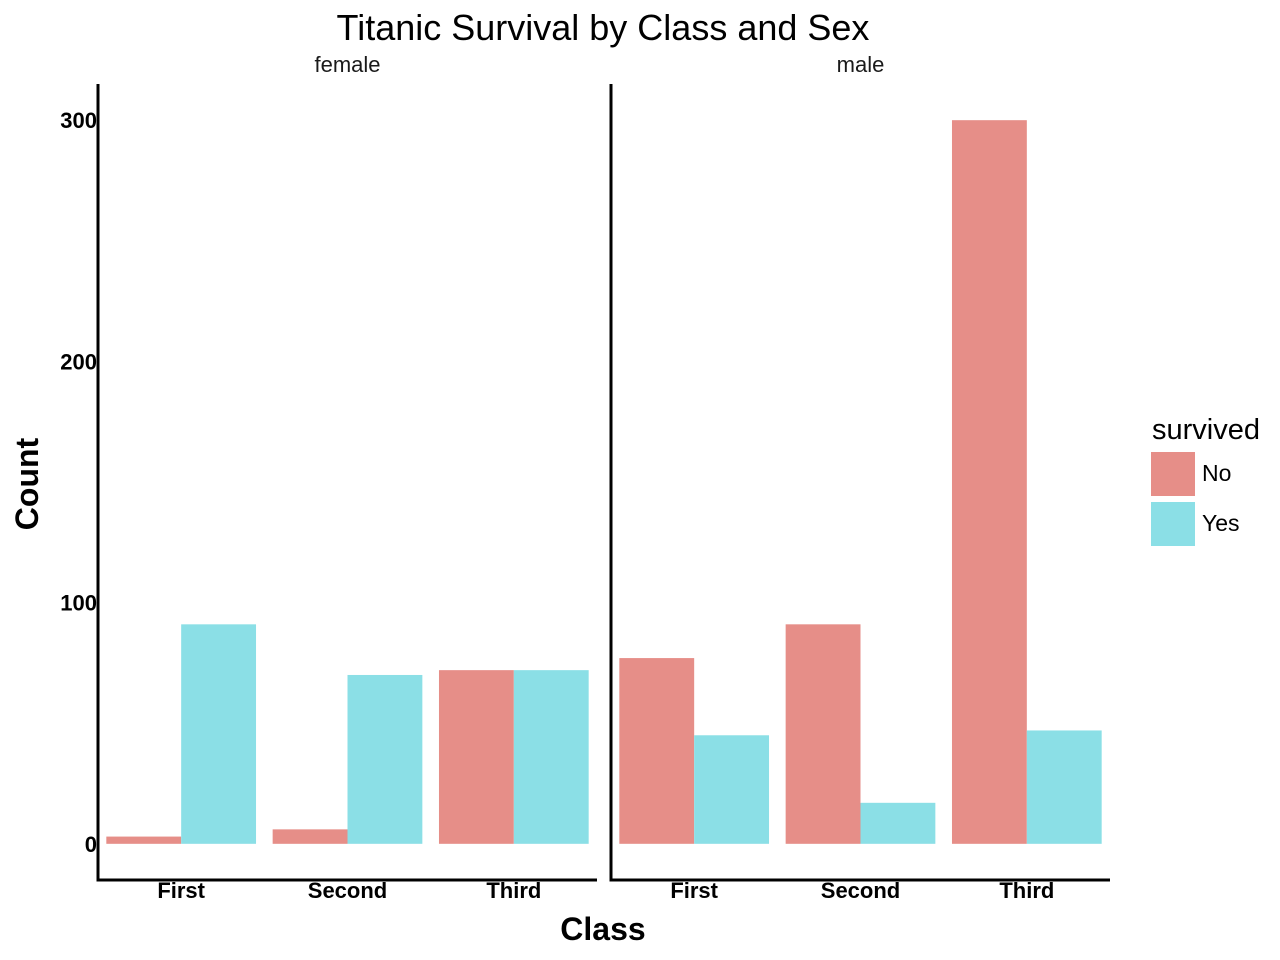  I want to click on chart-title: Titanic Survival by Class and Sex, so click(603, 27).